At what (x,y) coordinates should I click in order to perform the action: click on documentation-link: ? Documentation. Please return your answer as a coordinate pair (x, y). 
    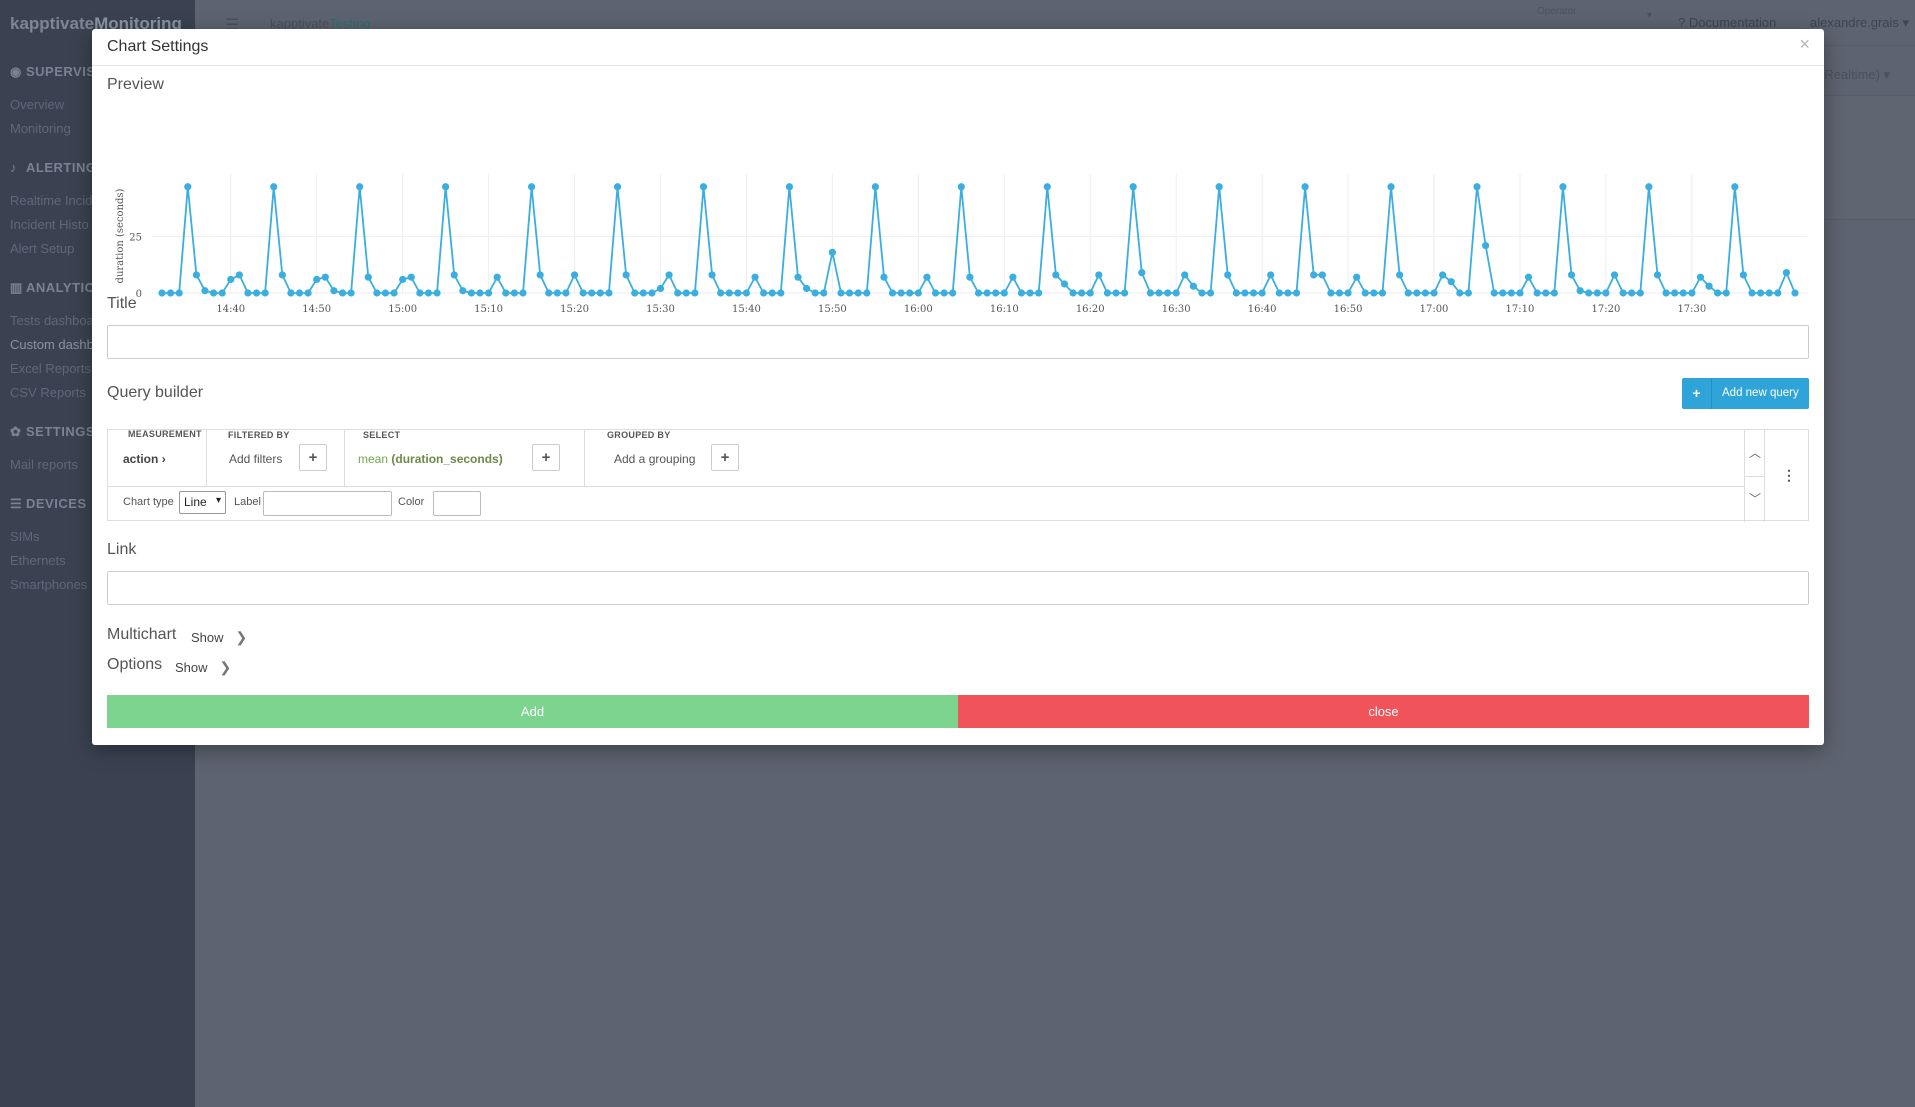
    Looking at the image, I should click on (1727, 22).